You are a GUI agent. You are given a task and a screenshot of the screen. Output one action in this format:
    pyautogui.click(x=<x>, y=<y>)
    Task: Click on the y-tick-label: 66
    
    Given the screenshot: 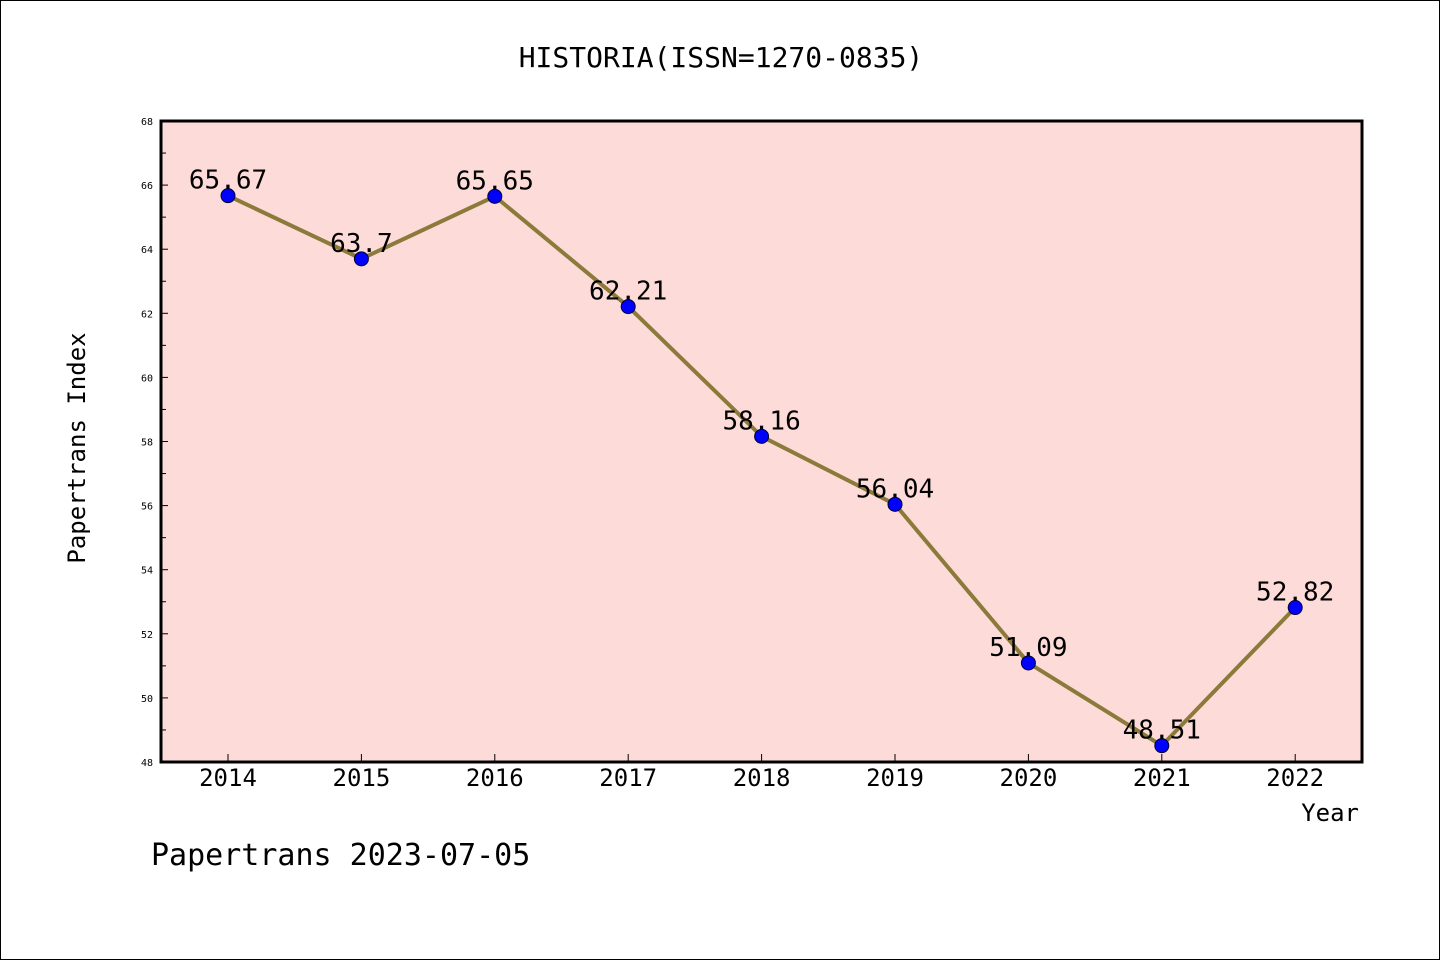 What is the action you would take?
    pyautogui.click(x=147, y=186)
    